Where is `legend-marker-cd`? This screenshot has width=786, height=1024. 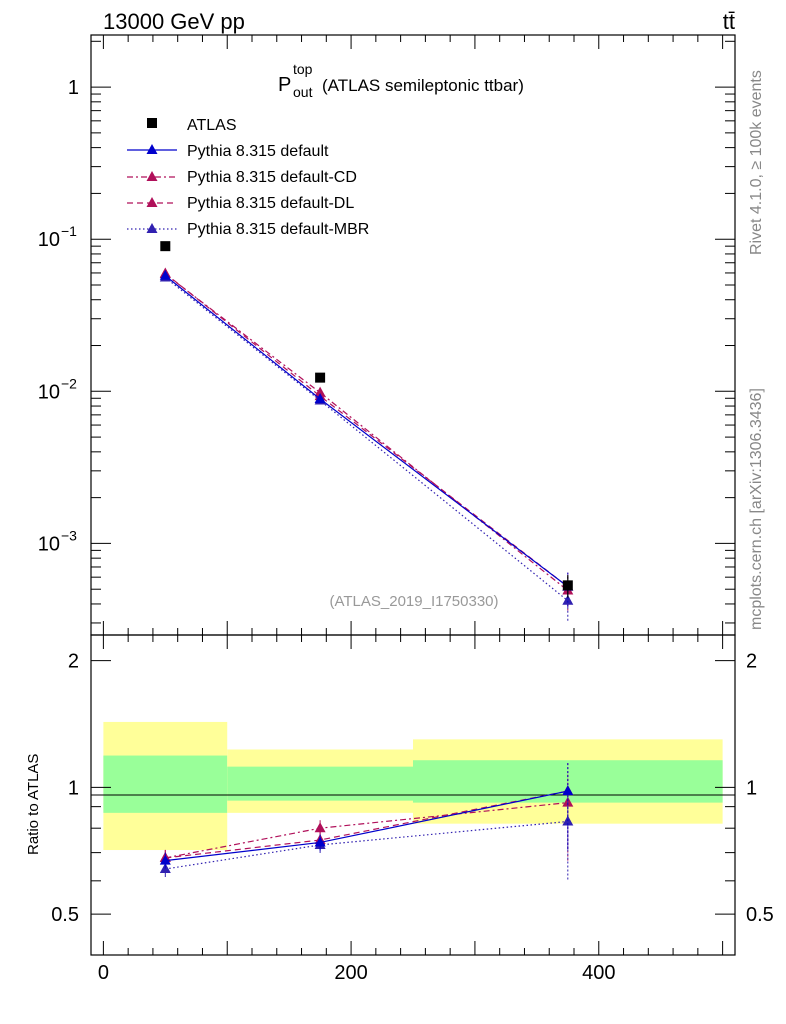
legend-marker-cd is located at coordinates (152, 176).